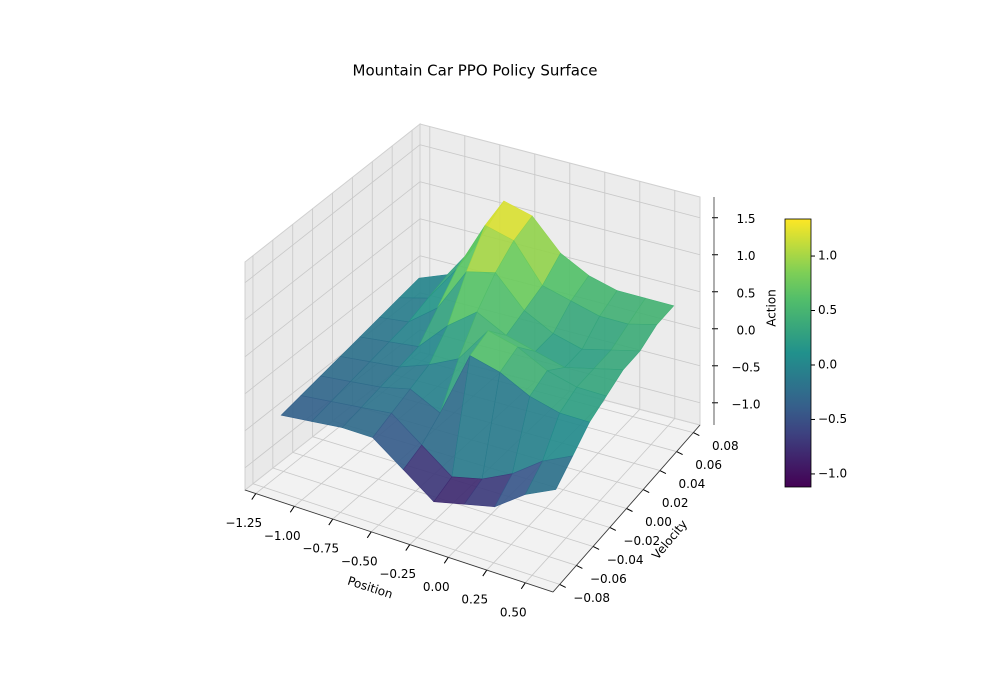 The width and height of the screenshot is (1000, 700). Describe the element at coordinates (513, 612) in the screenshot. I see `x-tick-label: 0.50` at that location.